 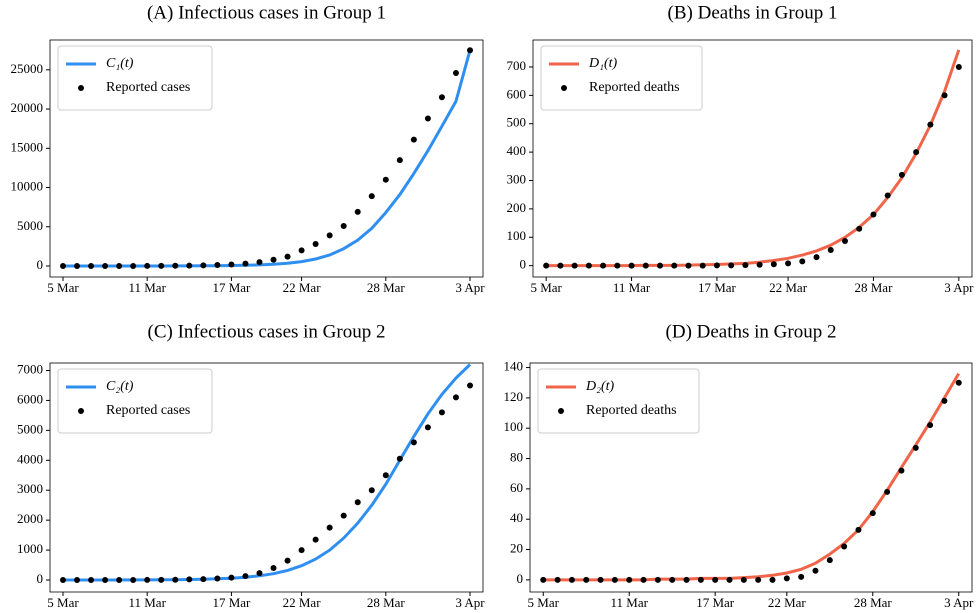 I want to click on legend-label: C₁(t), so click(x=120, y=63).